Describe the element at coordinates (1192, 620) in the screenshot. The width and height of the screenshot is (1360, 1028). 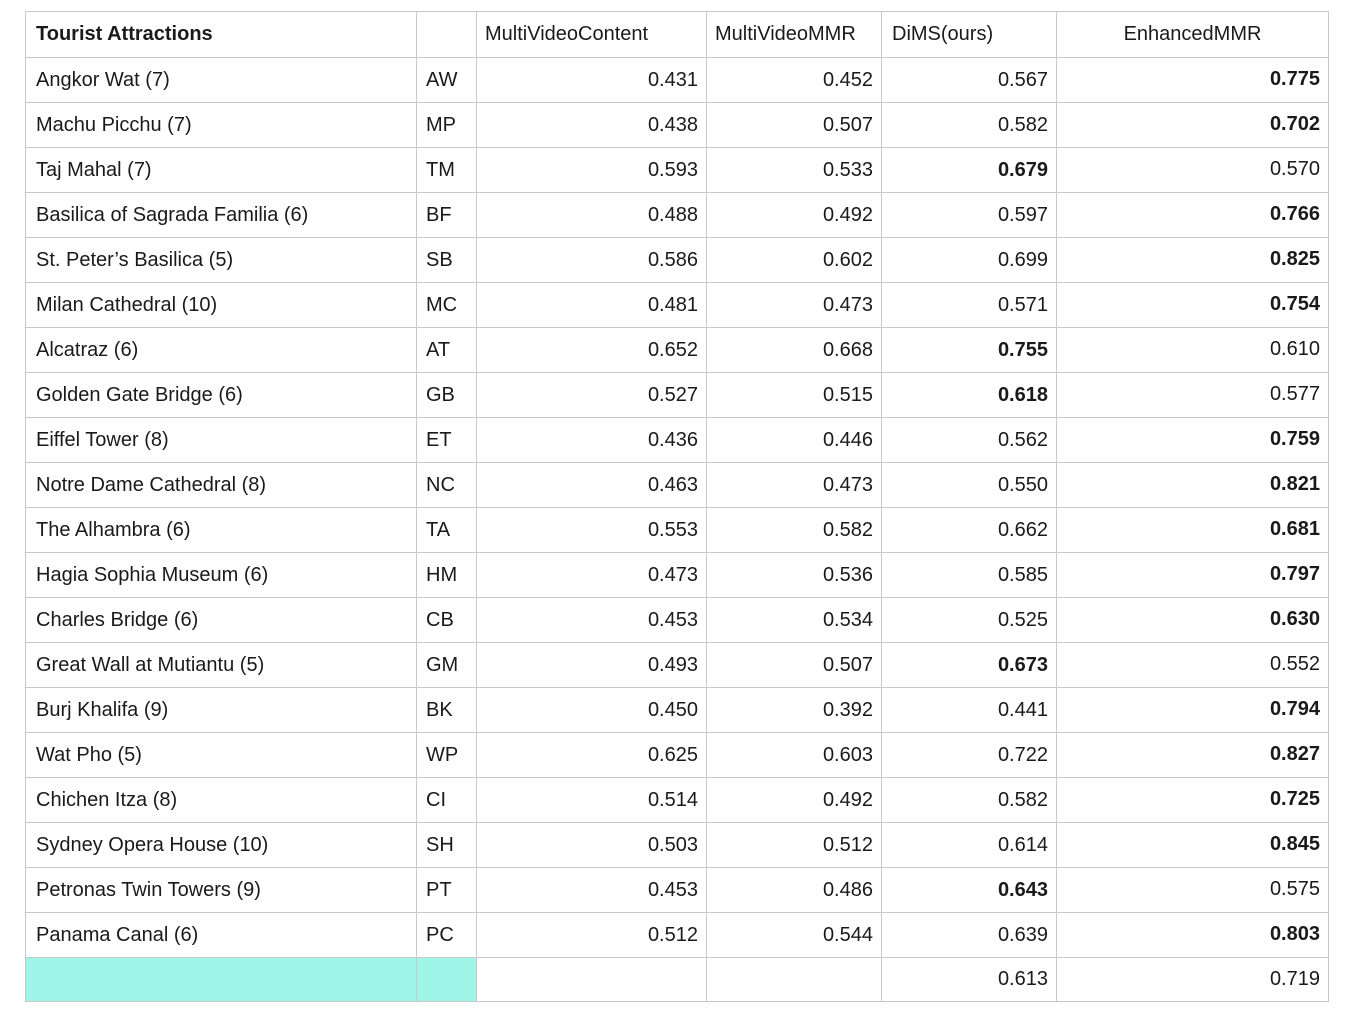
I see `enhancedmmr-value: 0.630` at that location.